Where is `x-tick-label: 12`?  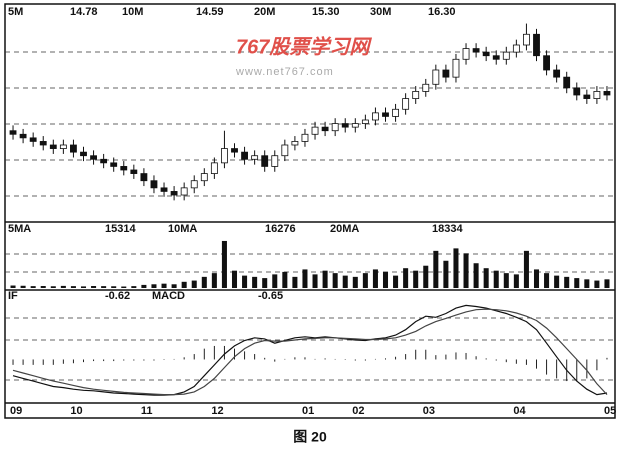
x-tick-label: 12 is located at coordinates (217, 411).